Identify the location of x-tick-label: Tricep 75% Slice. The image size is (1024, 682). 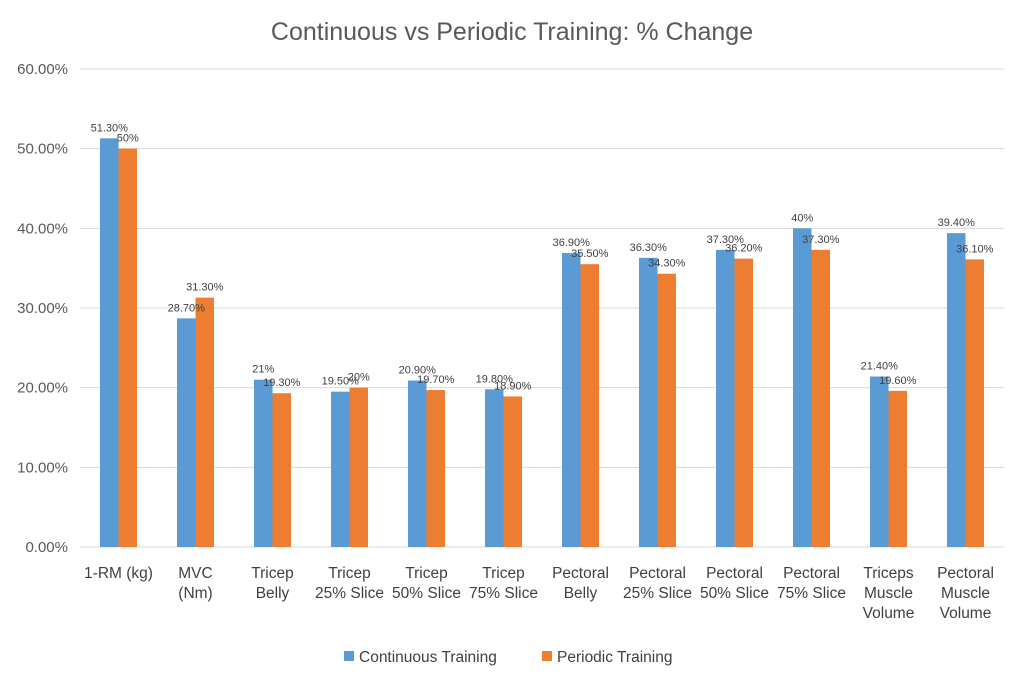
(503, 583).